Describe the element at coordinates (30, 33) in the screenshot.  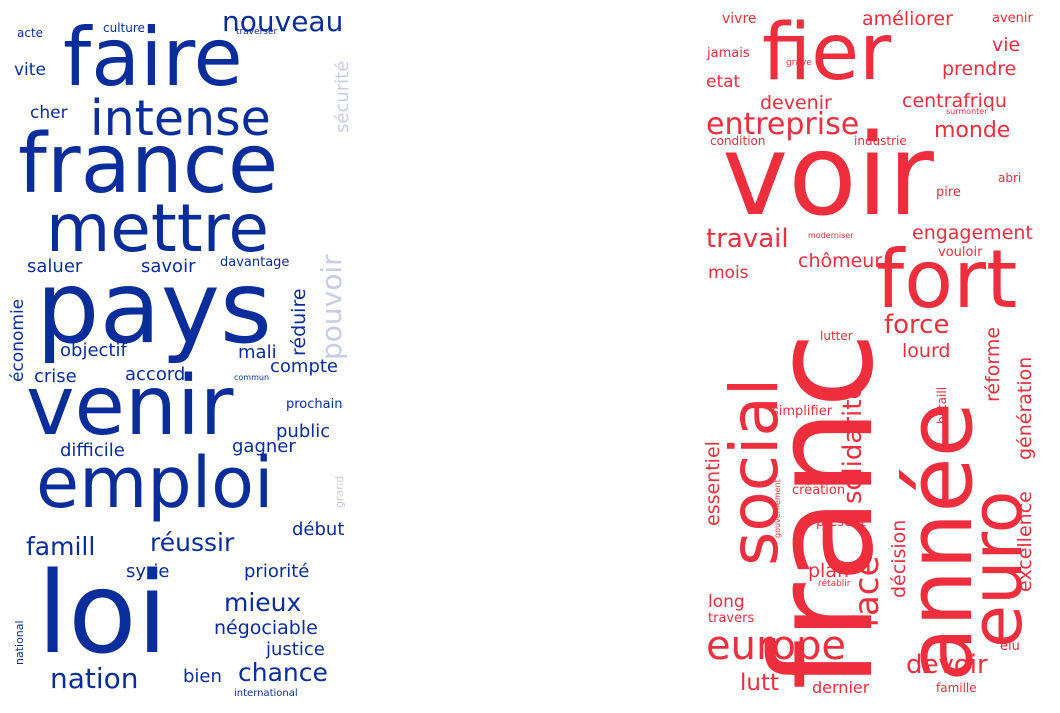
I see `word: acte` at that location.